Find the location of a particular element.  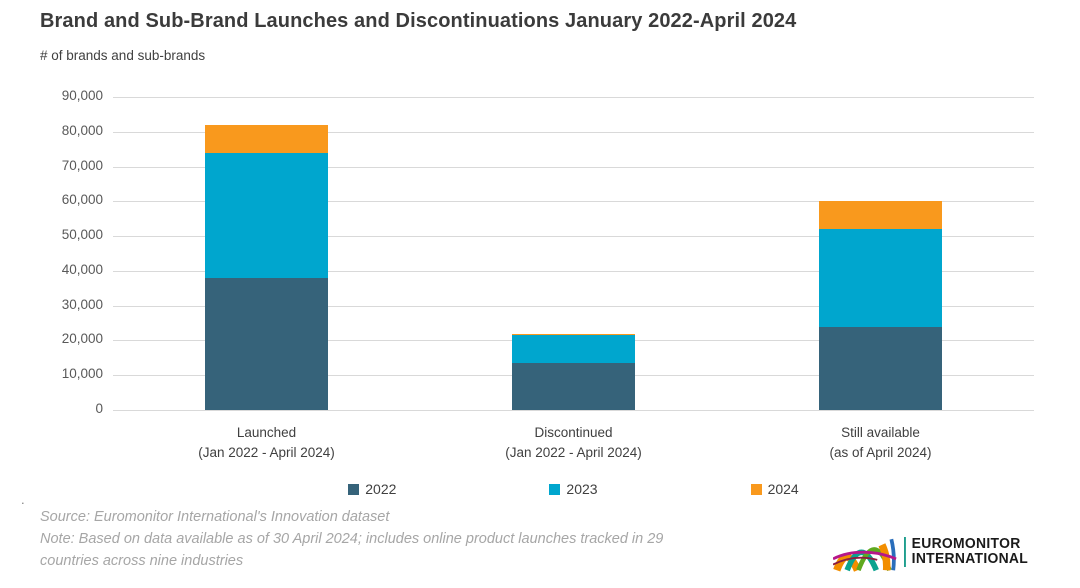

logo-wordmark: EUROMONITOR INTERNATIONAL is located at coordinates (966, 552).